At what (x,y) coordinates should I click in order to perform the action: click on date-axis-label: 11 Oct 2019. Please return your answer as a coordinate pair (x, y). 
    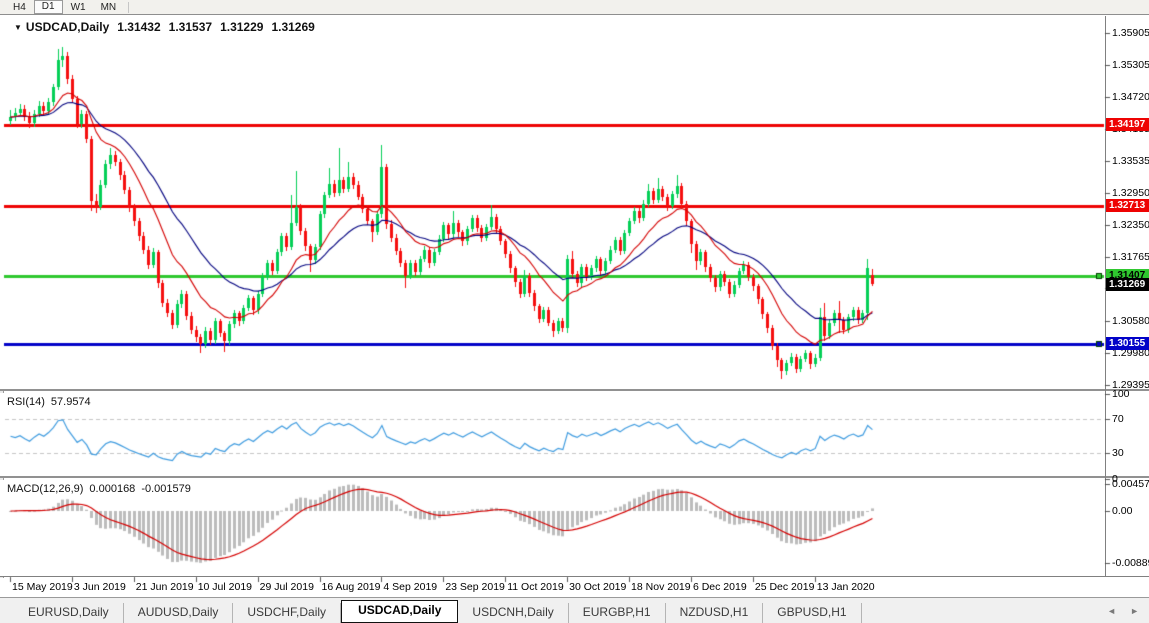
    Looking at the image, I should click on (535, 587).